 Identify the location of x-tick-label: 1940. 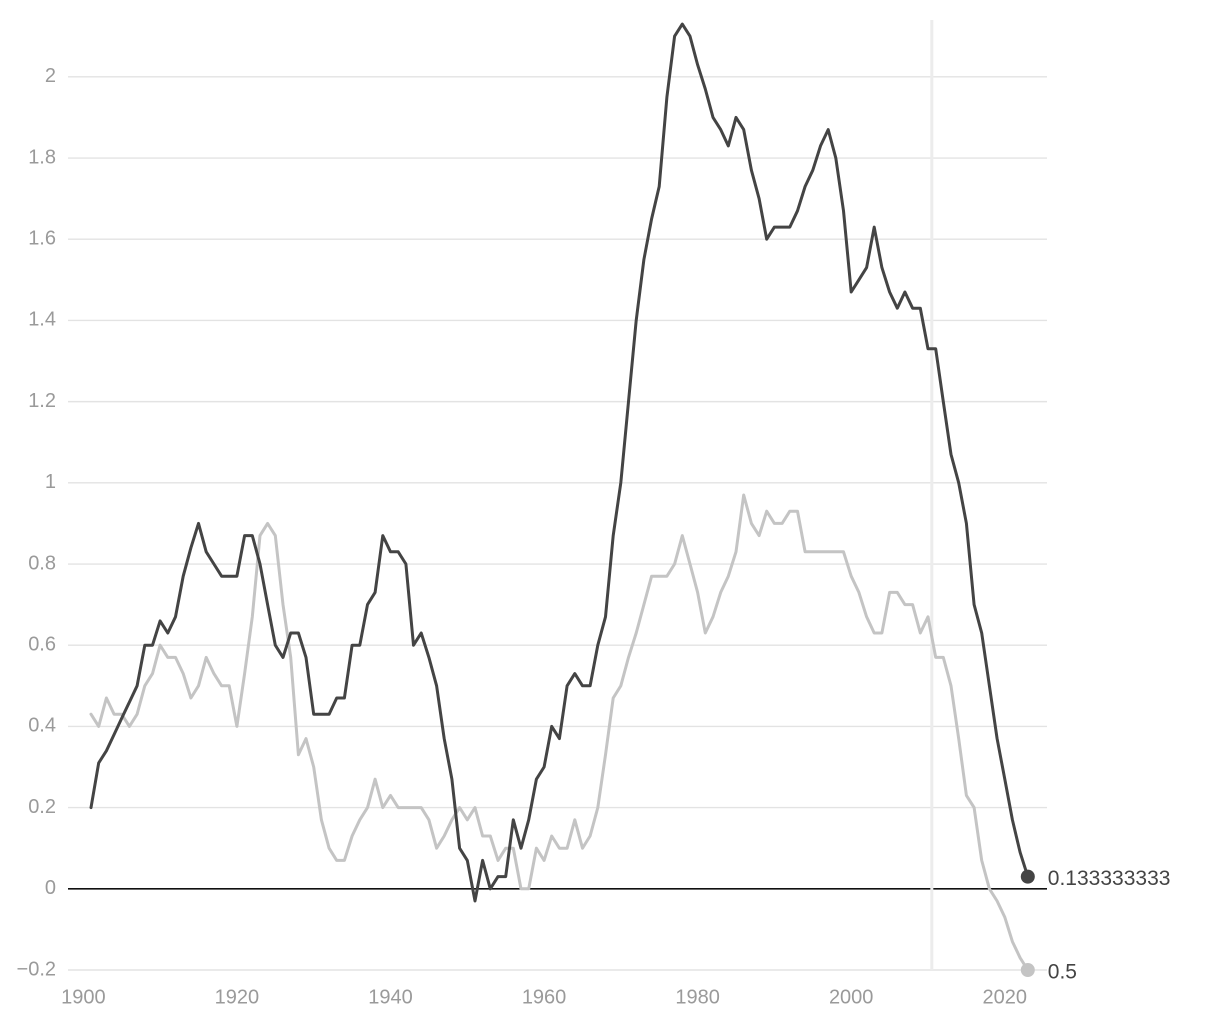
(390, 997).